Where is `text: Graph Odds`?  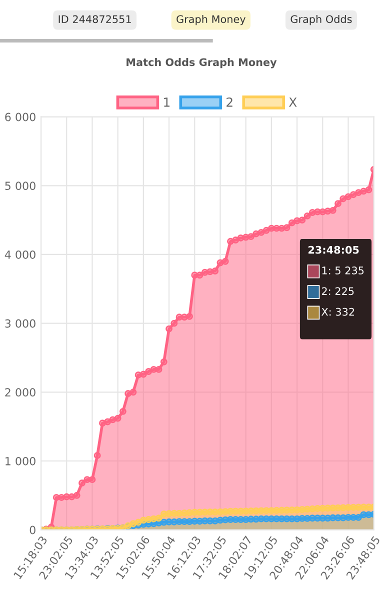 text: Graph Odds is located at coordinates (321, 20).